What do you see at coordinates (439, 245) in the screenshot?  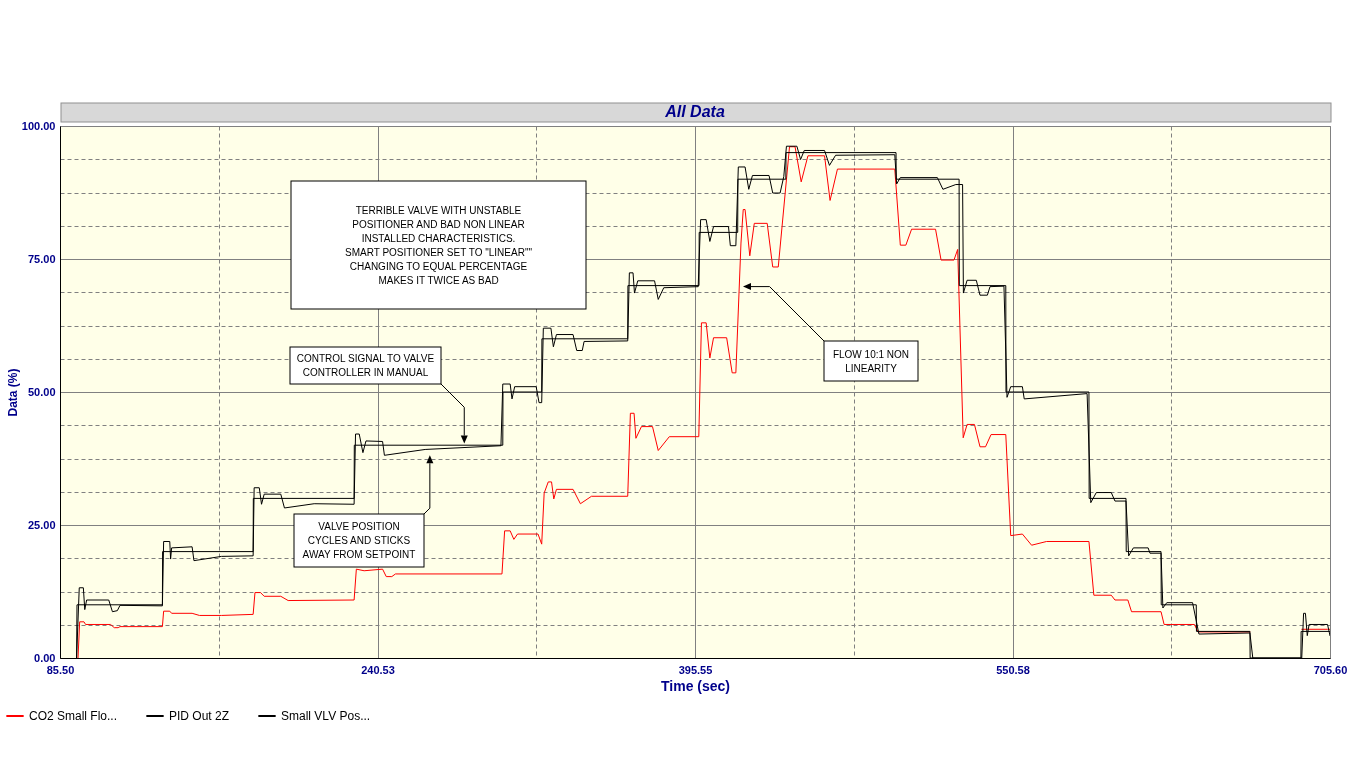 I see `annotation: TERRIBLE VALVE WITH UNSTABLE POSITIONER AND BAD NON LINEAR INSTALLED CHARACTERISTICS. SMART POSITIONER SET TO "LINEAR"" CHANGING TO EQUAL PERCENTAGE MAKES IT TWICE AS BAD` at bounding box center [439, 245].